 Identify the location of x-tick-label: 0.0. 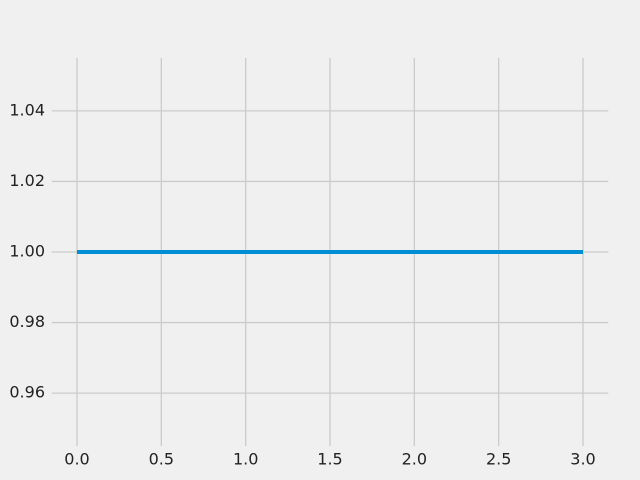
(76, 459).